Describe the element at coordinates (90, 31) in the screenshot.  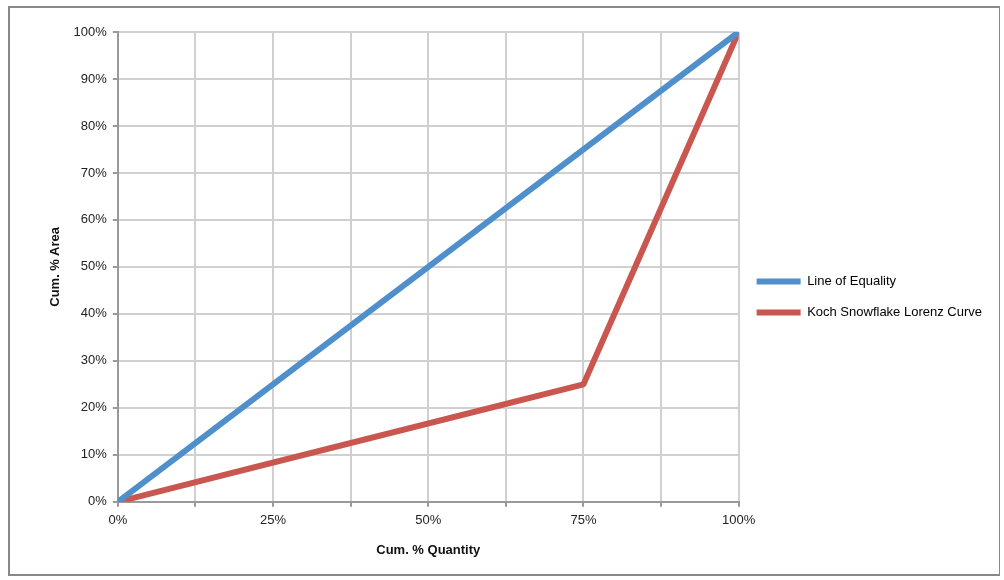
I see `y-tick-label: 100%` at that location.